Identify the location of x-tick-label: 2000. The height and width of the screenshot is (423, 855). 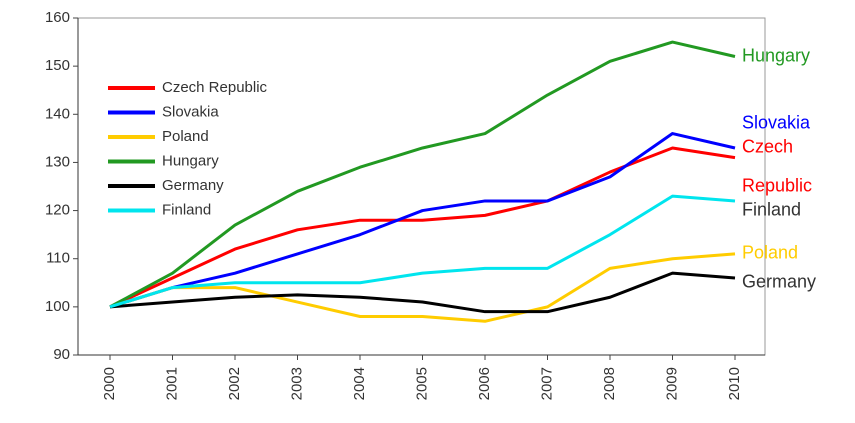
(109, 383).